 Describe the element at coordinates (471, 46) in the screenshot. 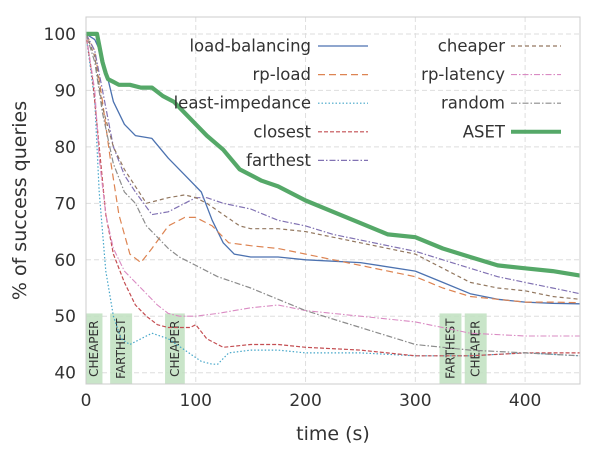

I see `legend-label: cheaper` at that location.